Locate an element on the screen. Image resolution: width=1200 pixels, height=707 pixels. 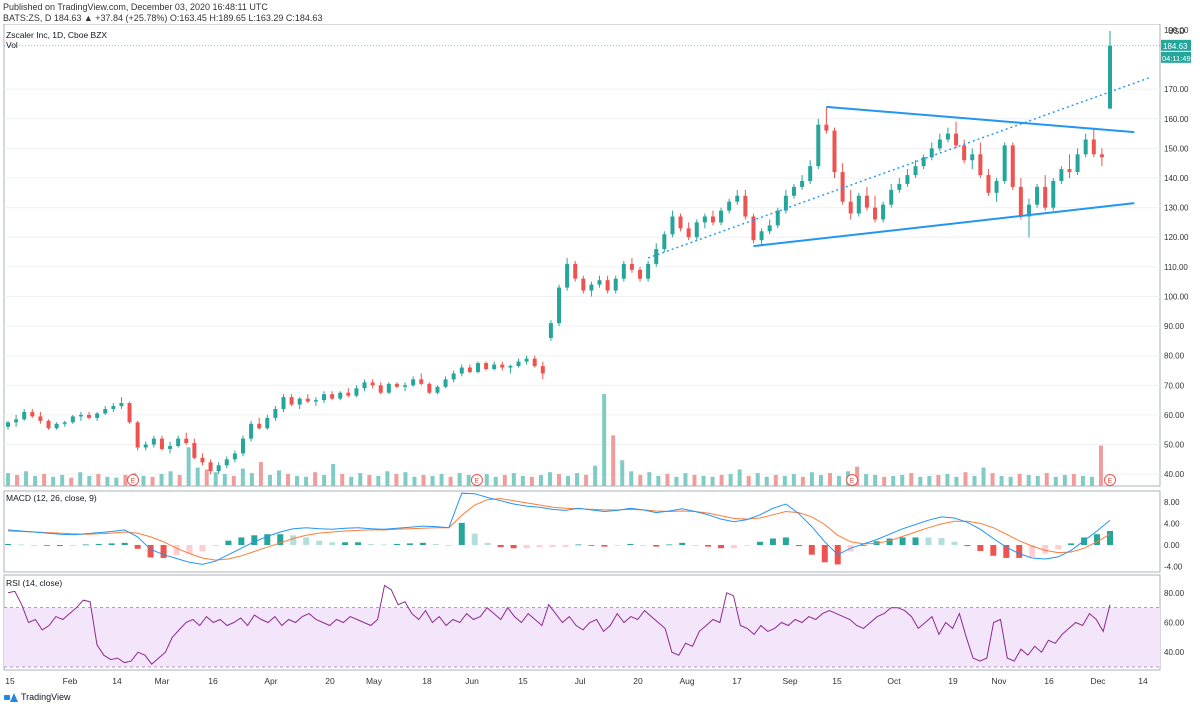
time-tick-label: Sep is located at coordinates (789, 681).